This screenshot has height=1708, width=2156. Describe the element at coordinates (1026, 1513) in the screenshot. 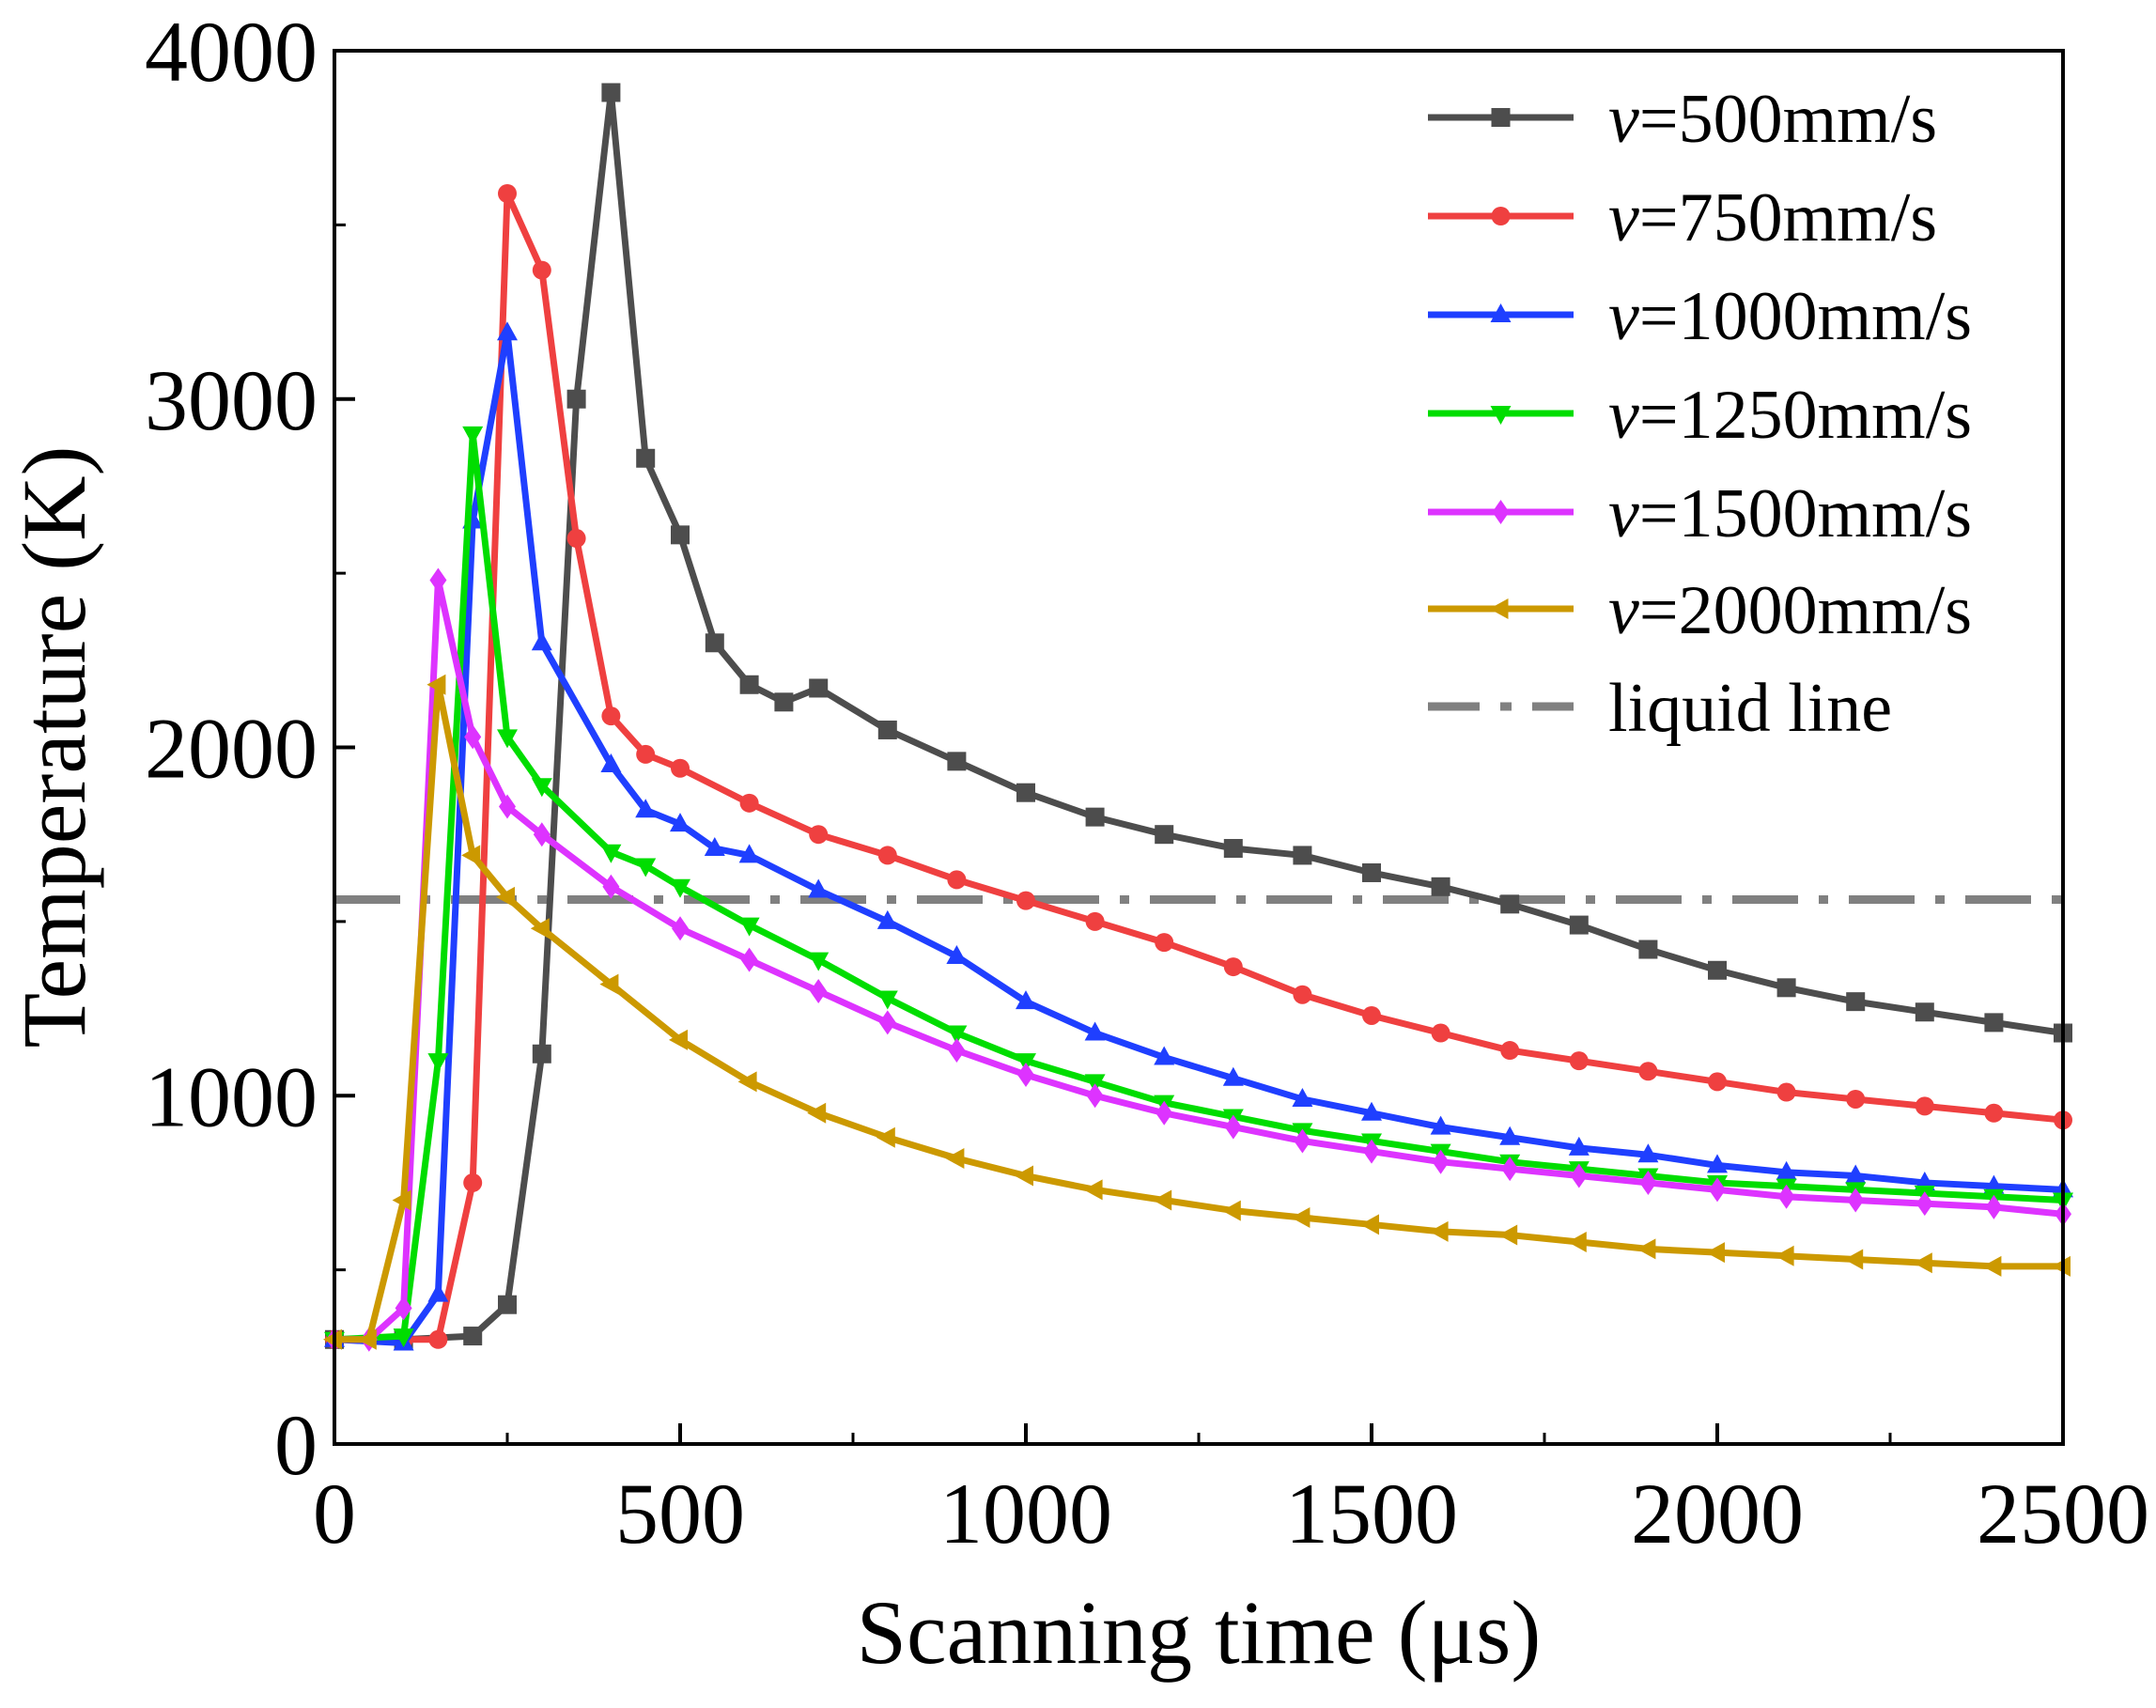

I see `x-tick-label: 1000` at that location.